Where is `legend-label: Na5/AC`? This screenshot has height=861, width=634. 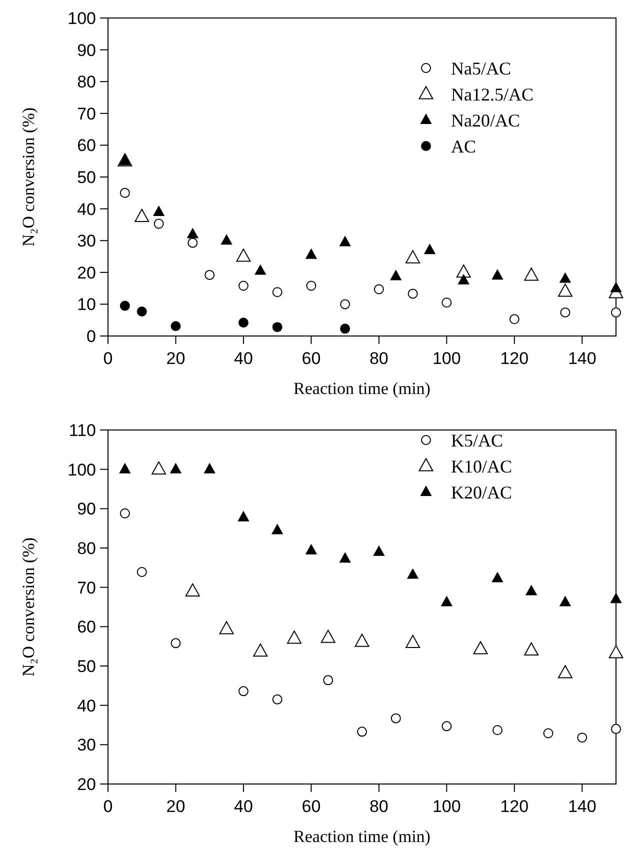
legend-label: Na5/AC is located at coordinates (481, 68).